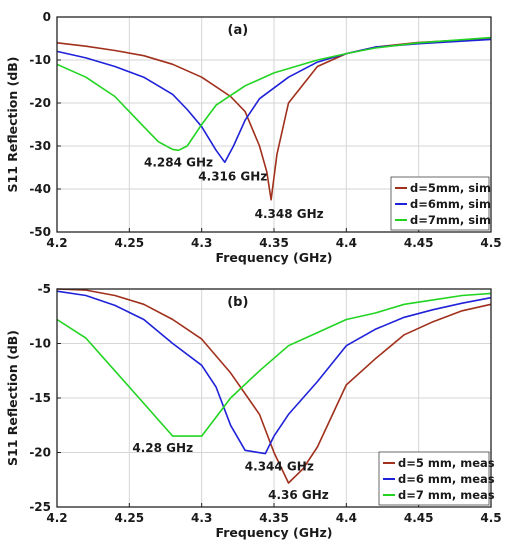 The height and width of the screenshot is (550, 517). I want to click on peak-annotation: 4.348 GHz, so click(289, 214).